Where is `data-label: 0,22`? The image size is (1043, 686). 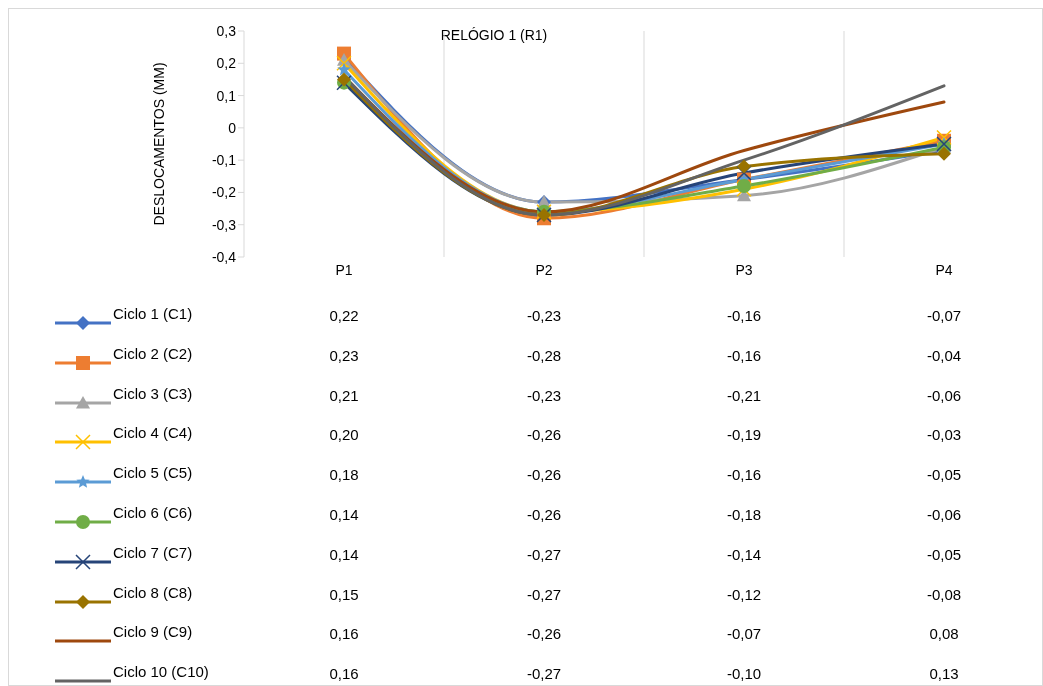
data-label: 0,22 is located at coordinates (344, 315).